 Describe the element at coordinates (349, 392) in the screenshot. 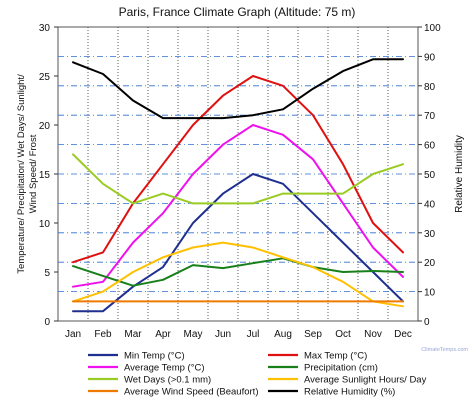

I see `legend-label: Relative Humidity (%)` at that location.